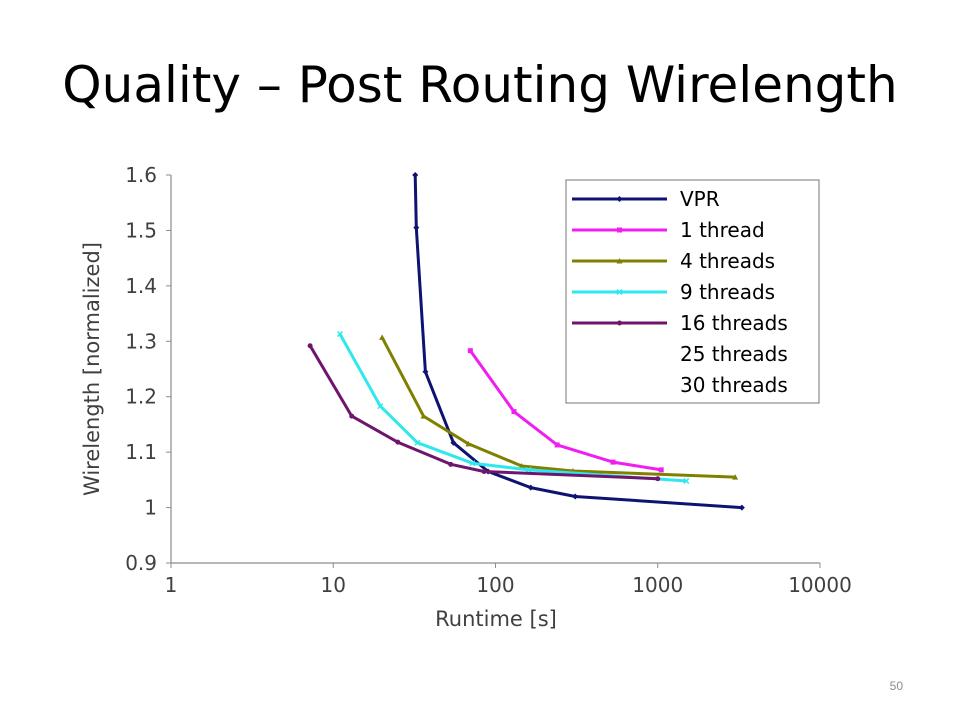 This screenshot has height=720, width=960. What do you see at coordinates (141, 230) in the screenshot?
I see `y-tick-label: 1.5` at bounding box center [141, 230].